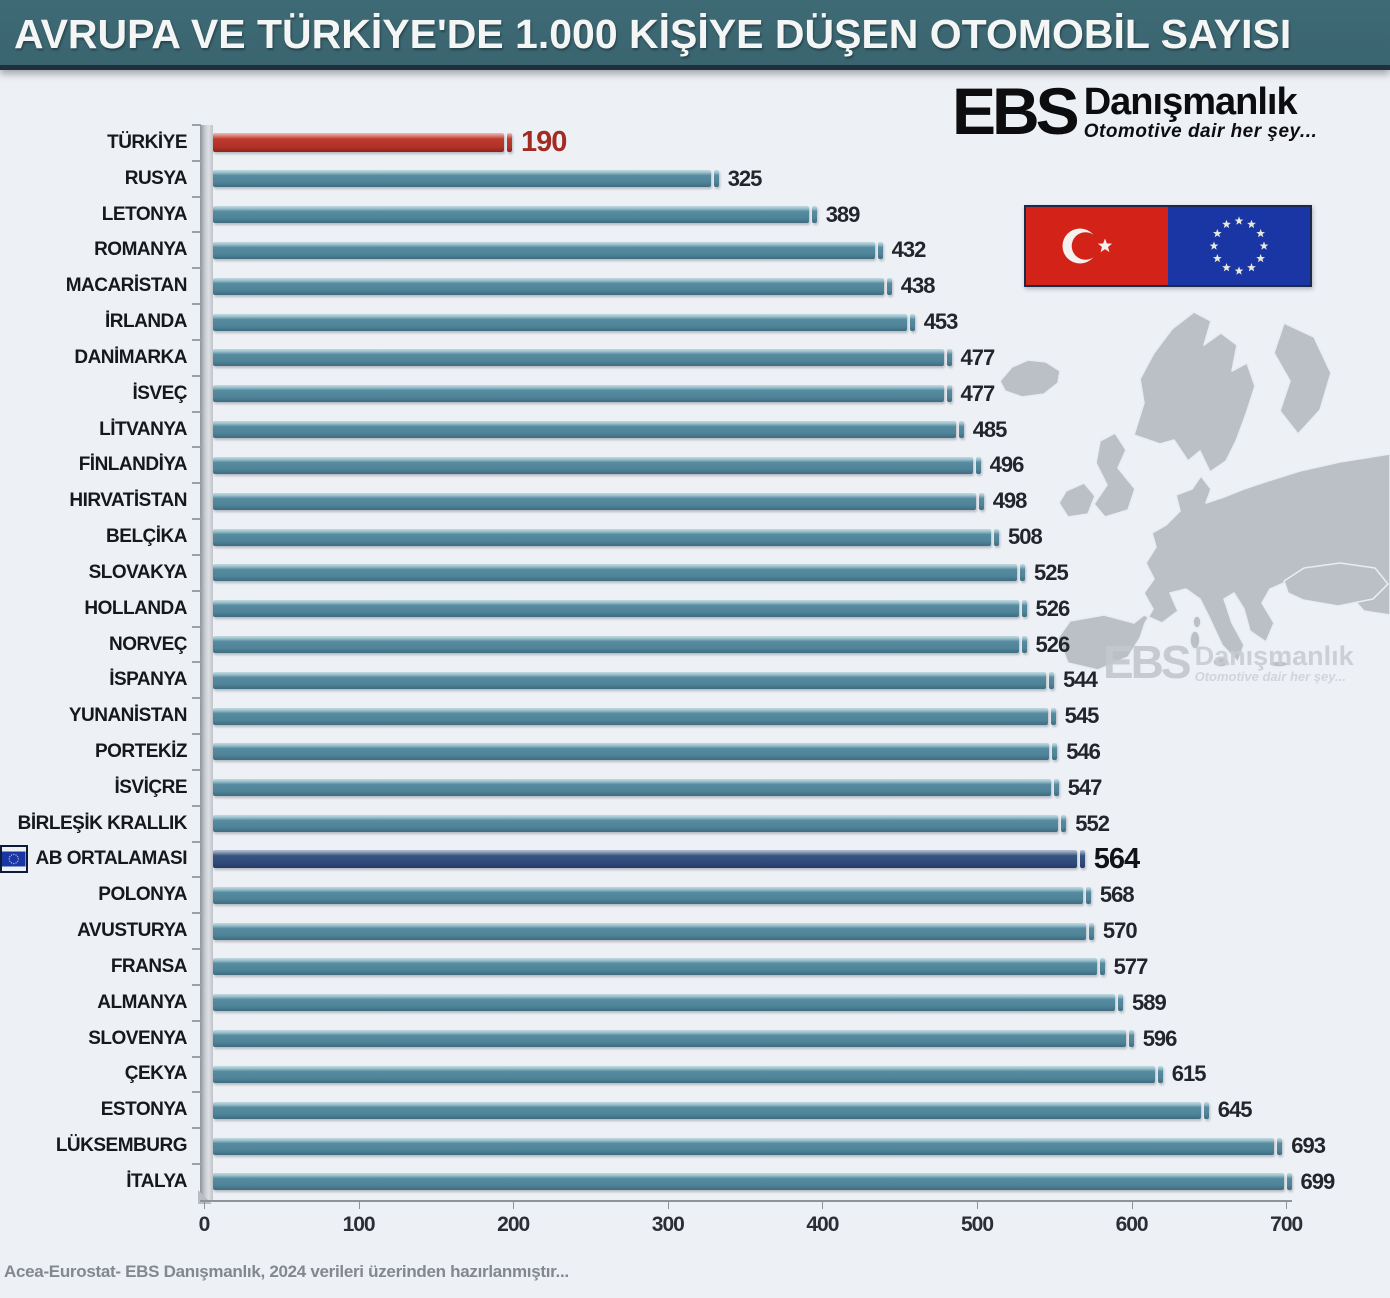  What do you see at coordinates (142, 895) in the screenshot?
I see `category-label: POLONYA` at bounding box center [142, 895].